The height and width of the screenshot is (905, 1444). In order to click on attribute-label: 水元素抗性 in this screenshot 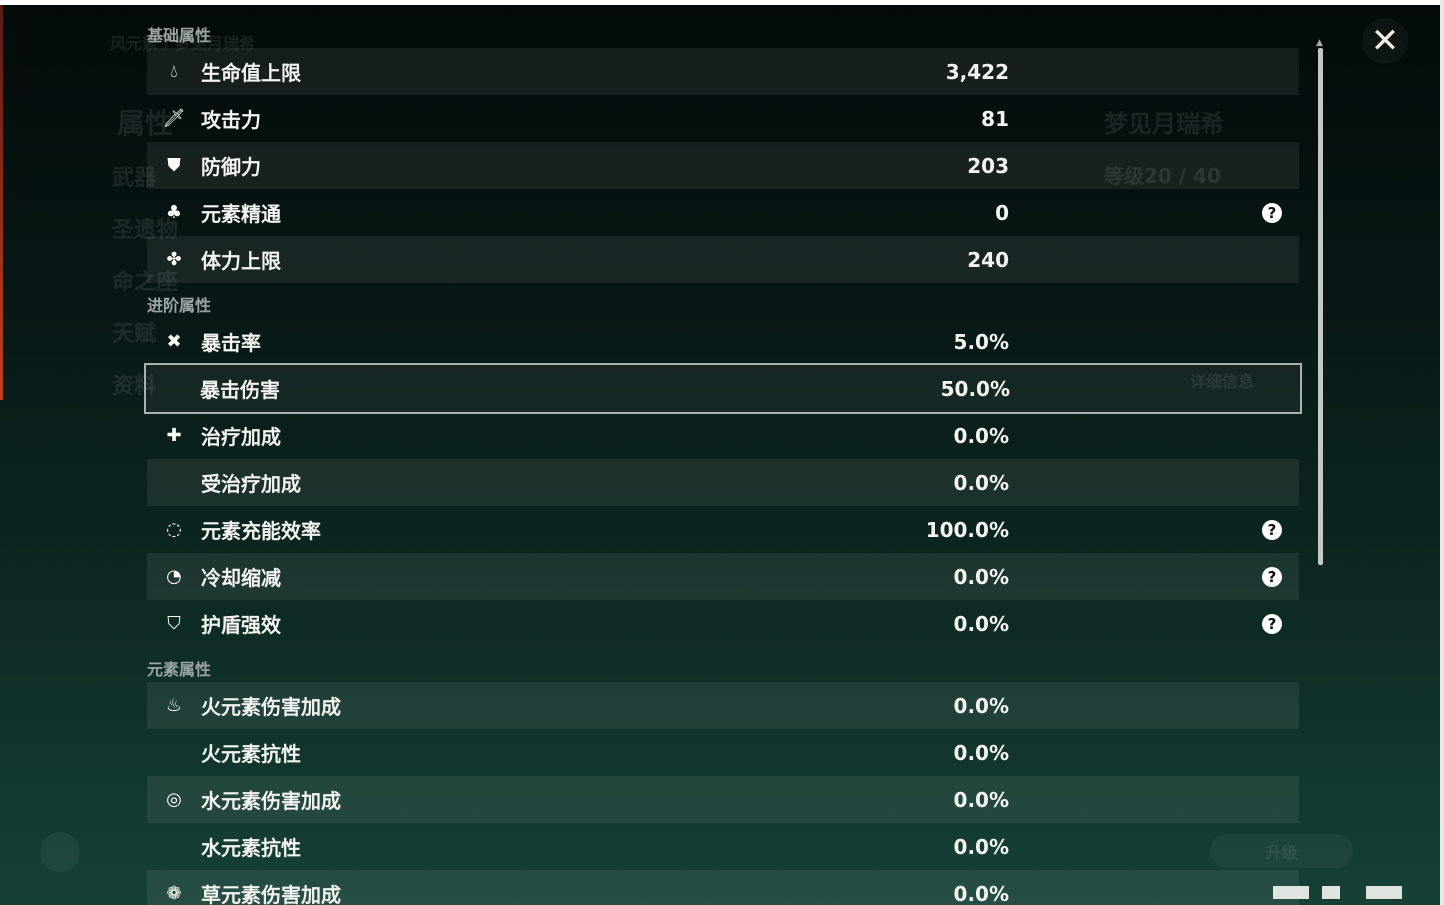, I will do `click(251, 848)`.